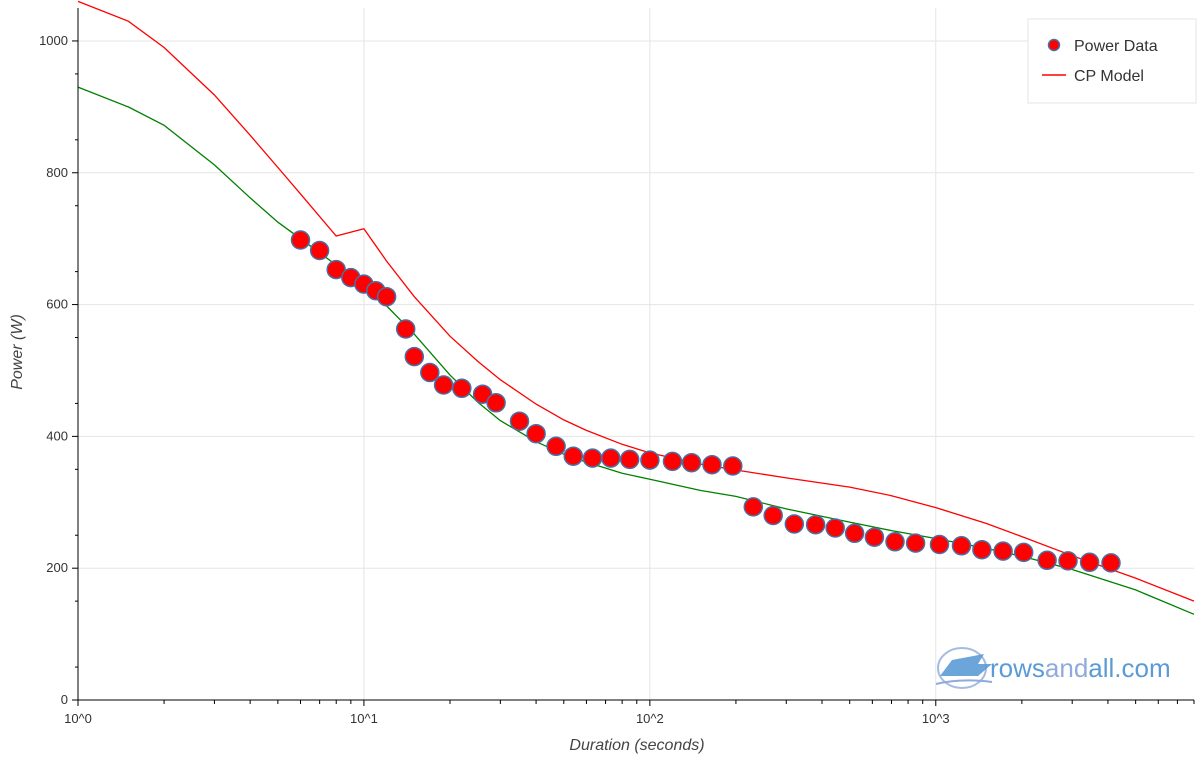 This screenshot has height=760, width=1200. What do you see at coordinates (58, 370) in the screenshot?
I see `y-axis-ticks: 0 200 400 600 800 1000` at bounding box center [58, 370].